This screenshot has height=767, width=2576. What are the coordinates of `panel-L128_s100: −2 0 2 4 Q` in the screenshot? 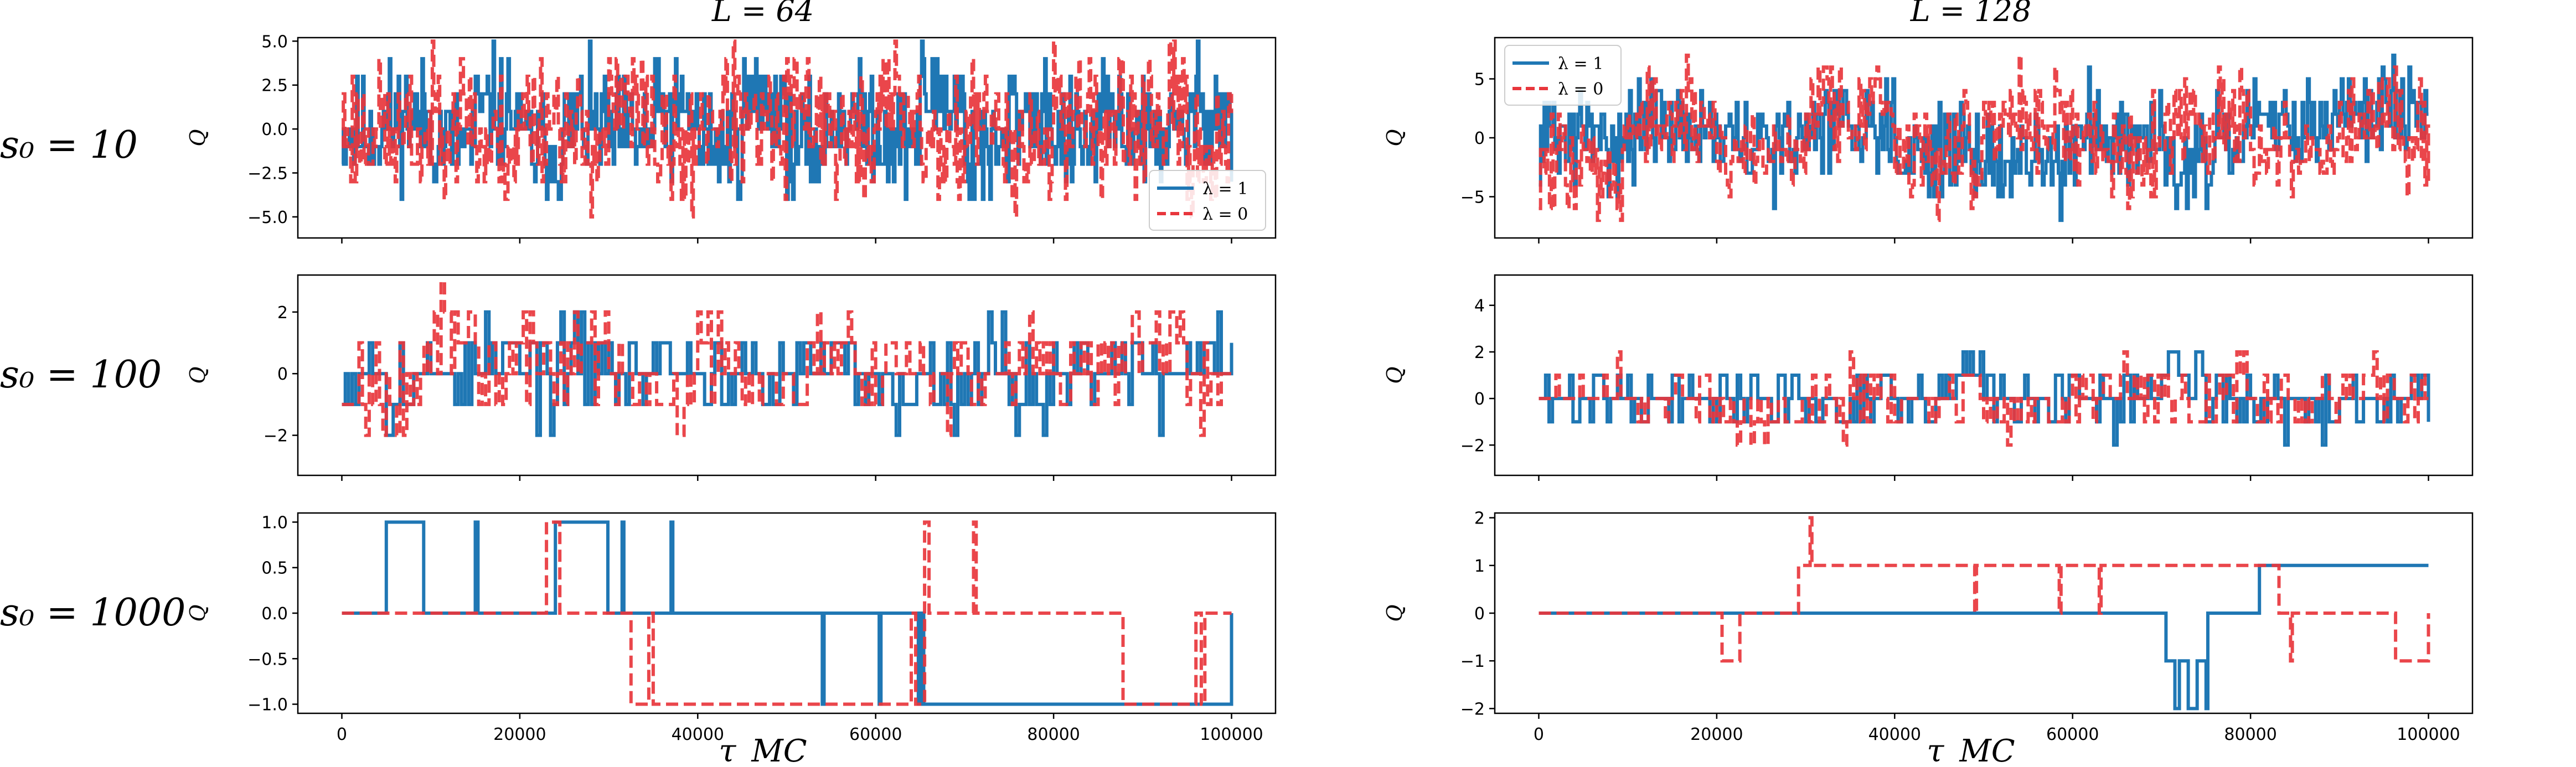 It's located at (1928, 378).